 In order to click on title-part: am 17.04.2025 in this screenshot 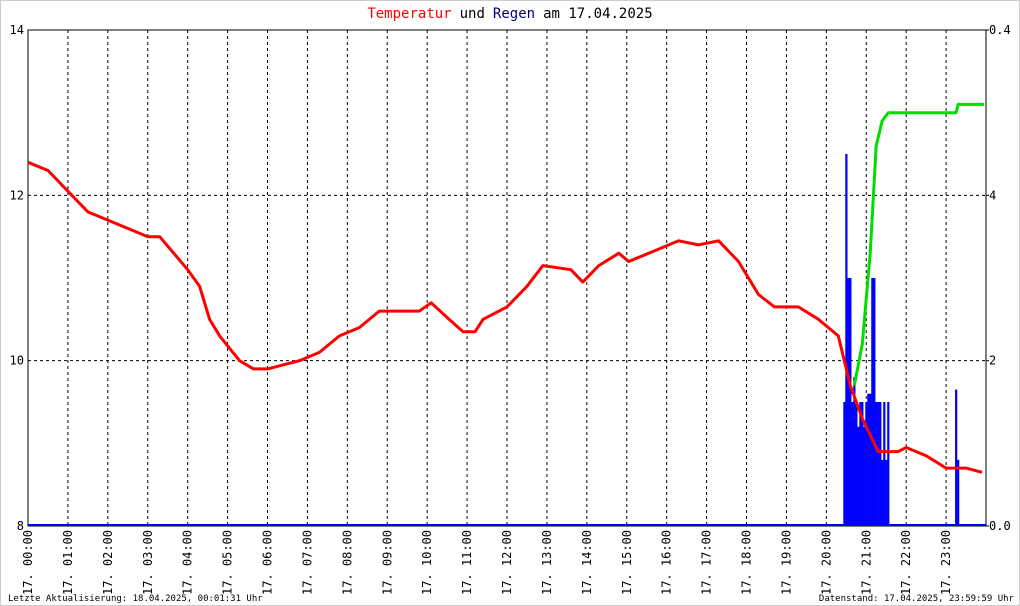, I will do `click(598, 14)`.